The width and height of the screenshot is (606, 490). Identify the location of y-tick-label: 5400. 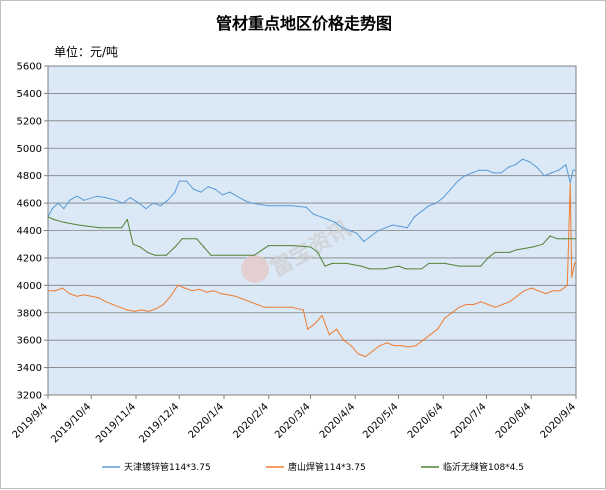
(29, 94).